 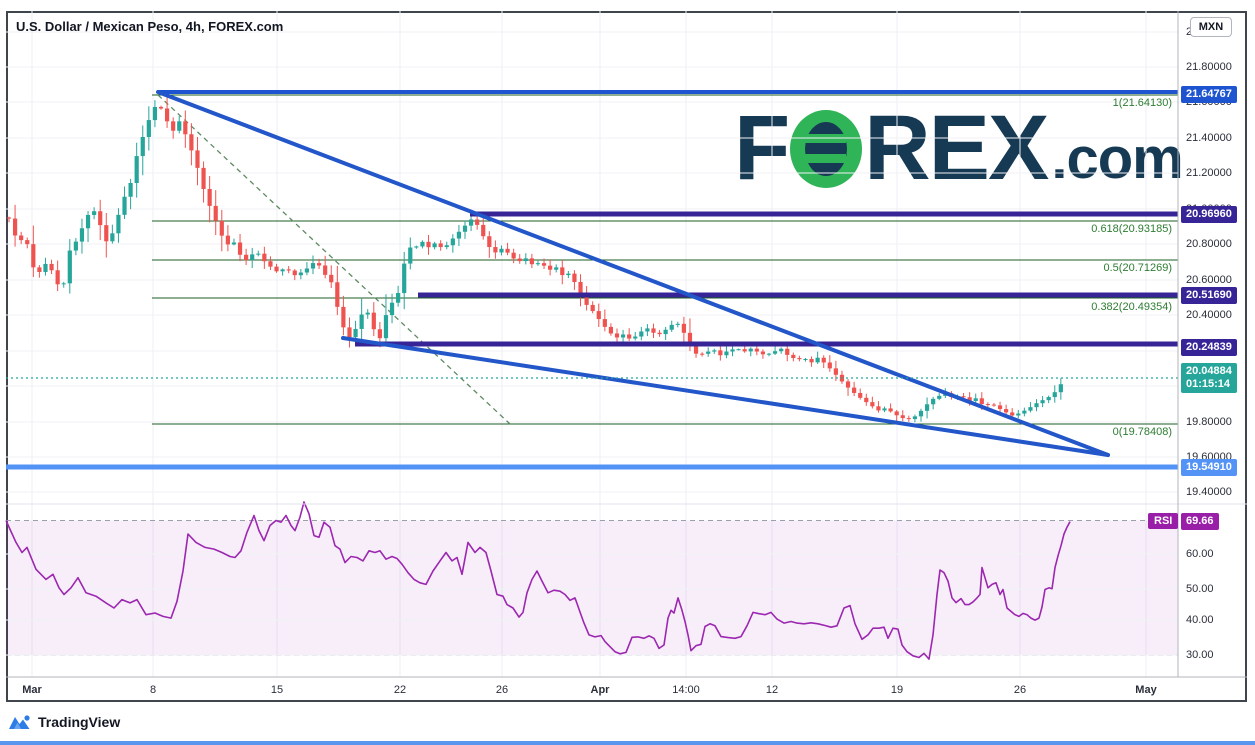 I want to click on tradingview-logo-icon, so click(x=19, y=722).